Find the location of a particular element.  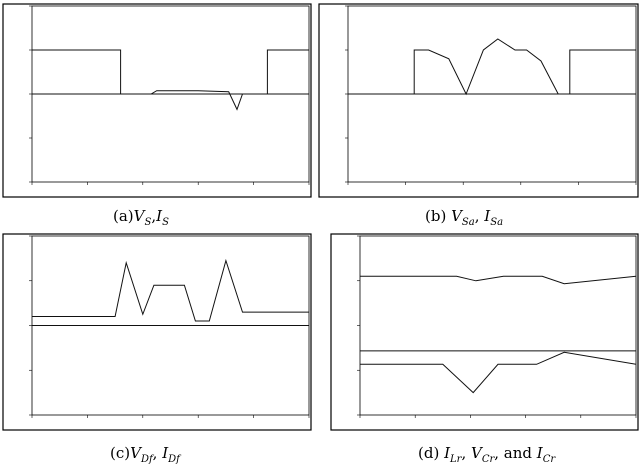

caption-d-v: V is located at coordinates (476, 453).